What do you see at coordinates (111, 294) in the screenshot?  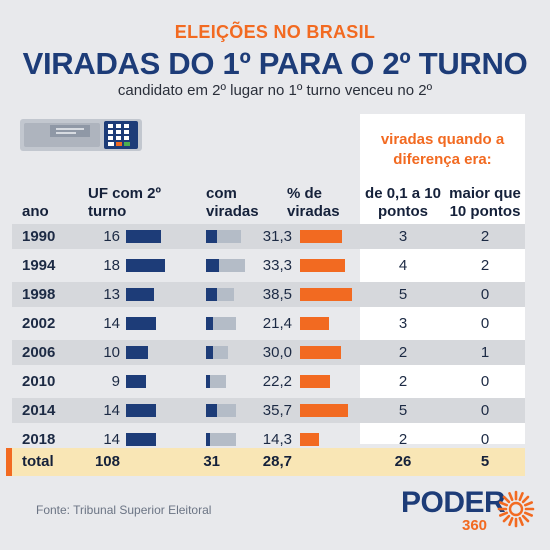 I see `uf-value: 13` at bounding box center [111, 294].